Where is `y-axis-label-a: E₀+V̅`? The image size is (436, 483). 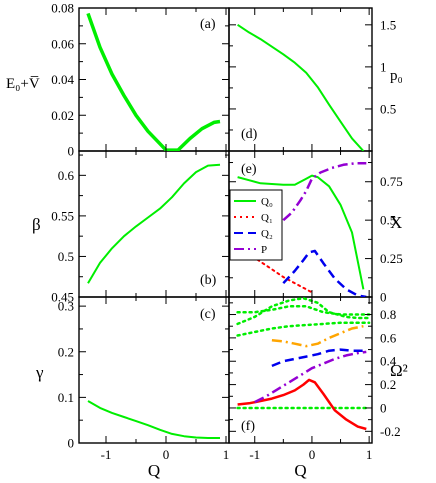
y-axis-label-a: E₀+V̅ is located at coordinates (23, 84).